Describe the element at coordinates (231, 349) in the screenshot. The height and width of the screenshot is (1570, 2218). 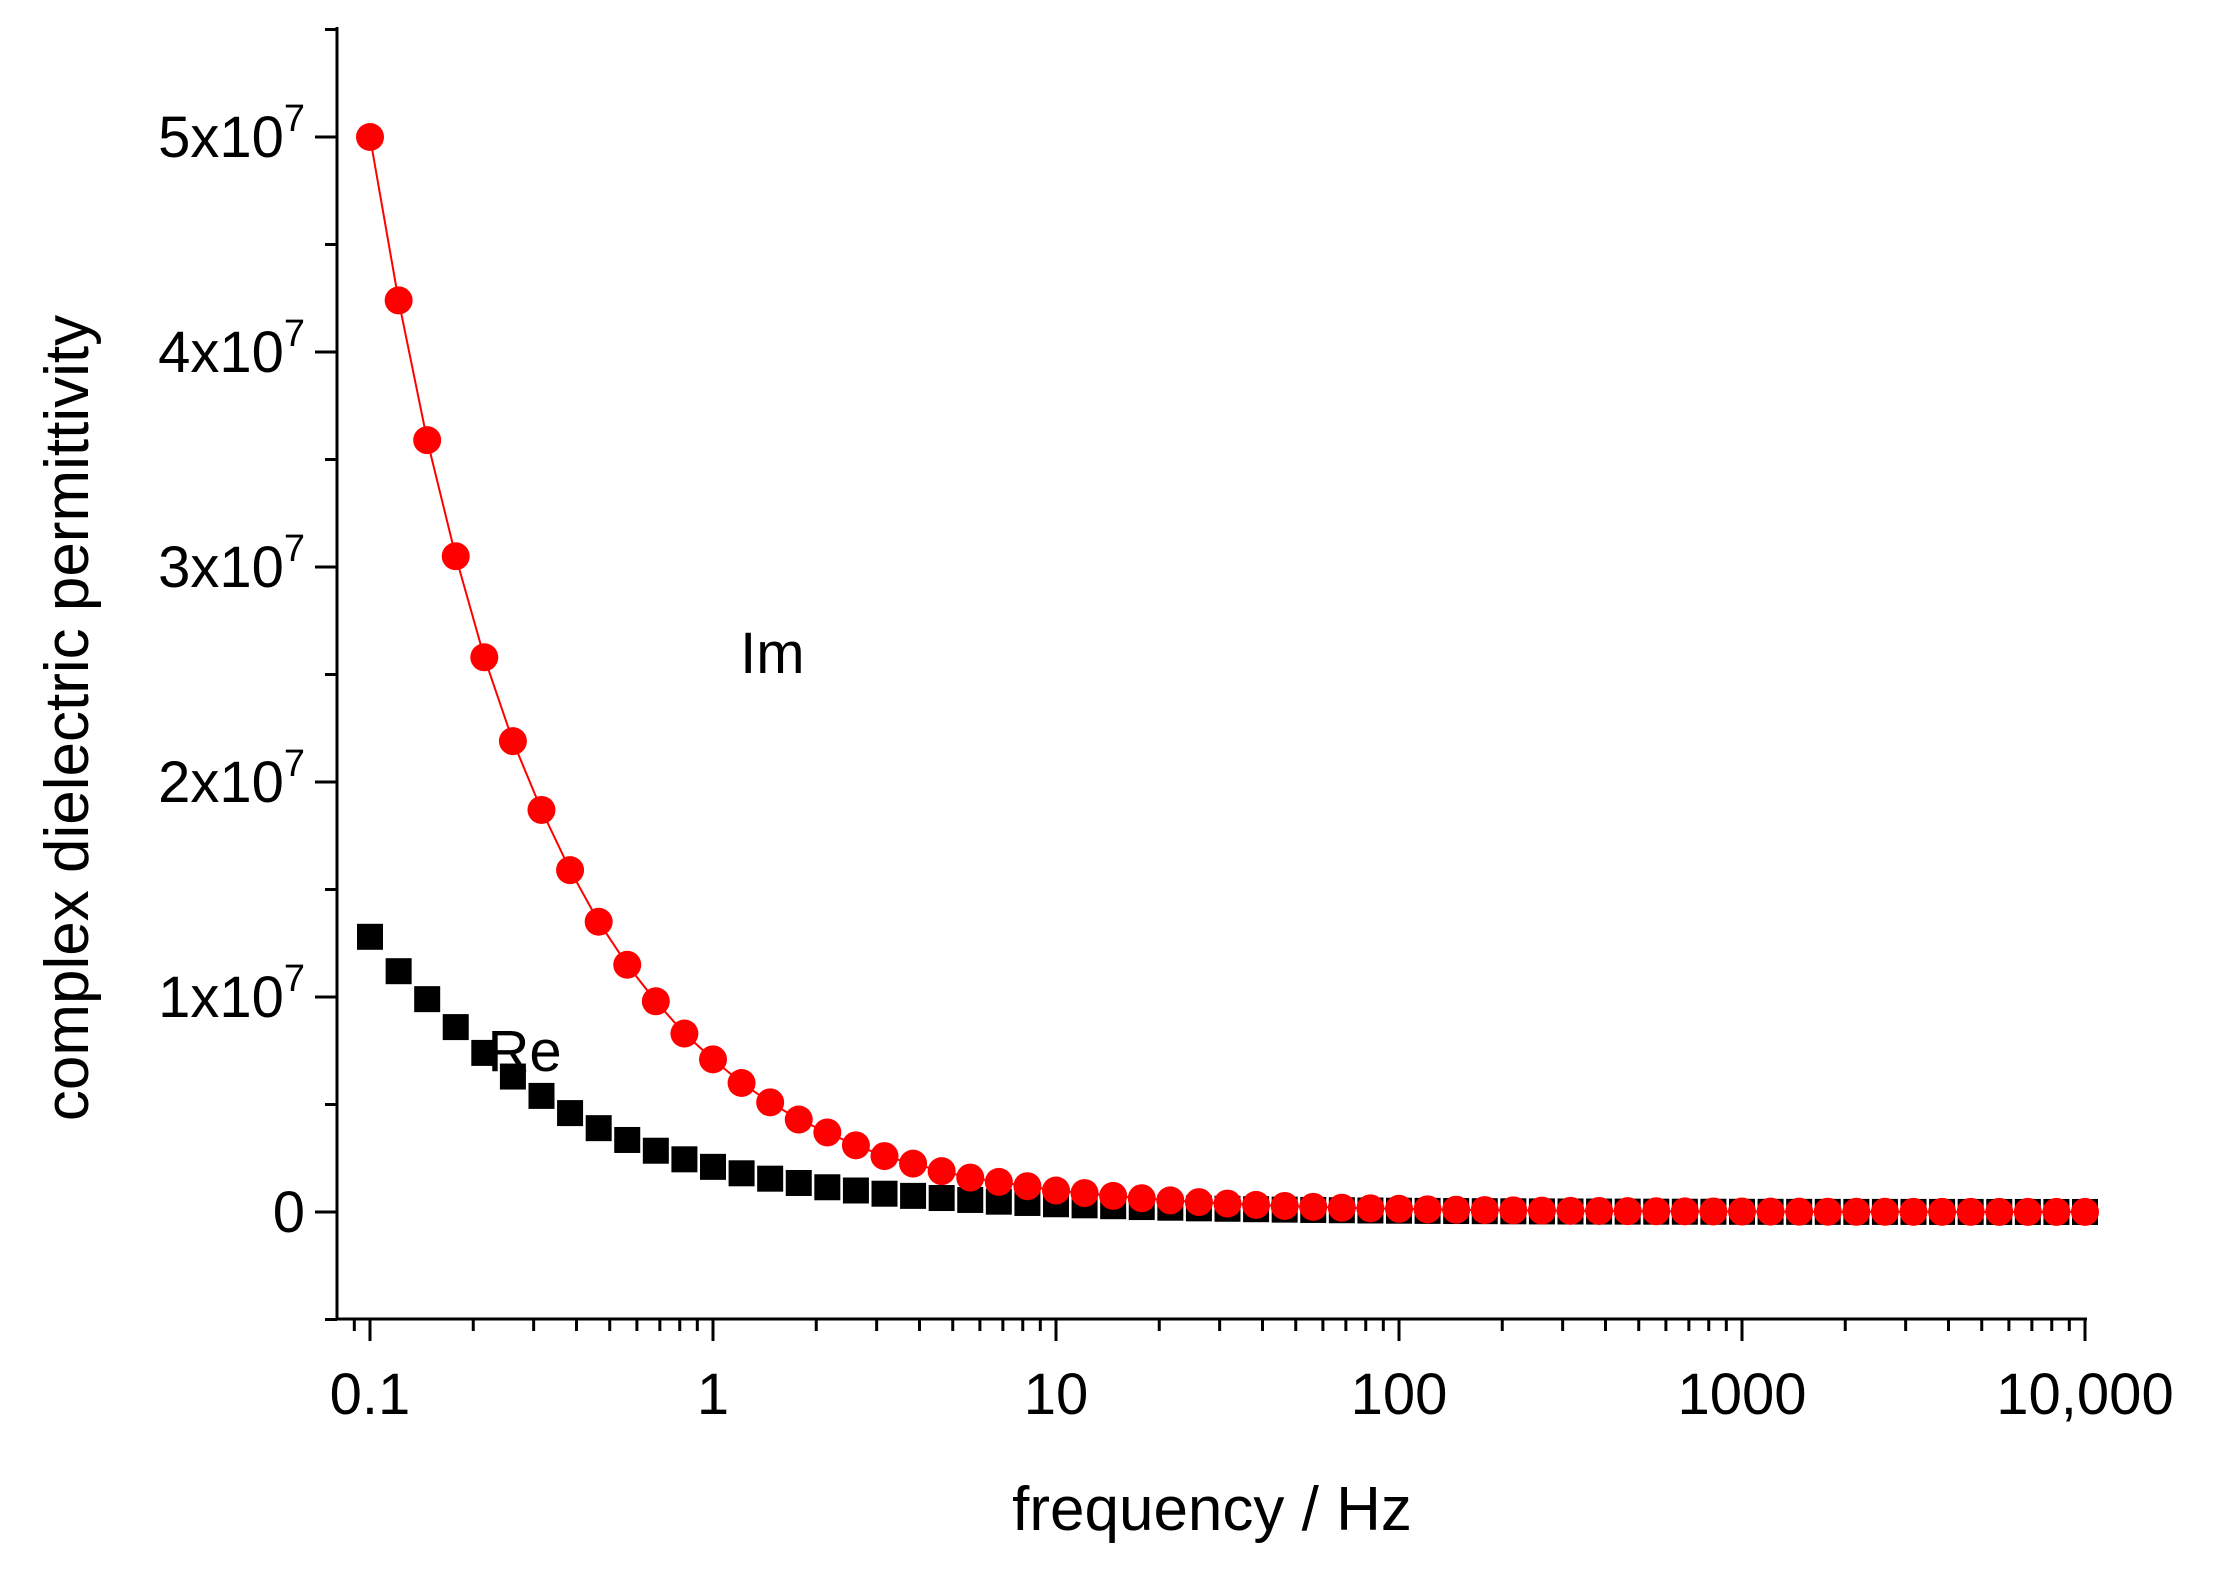
I see `y-tick-label: 4x10⁷` at that location.